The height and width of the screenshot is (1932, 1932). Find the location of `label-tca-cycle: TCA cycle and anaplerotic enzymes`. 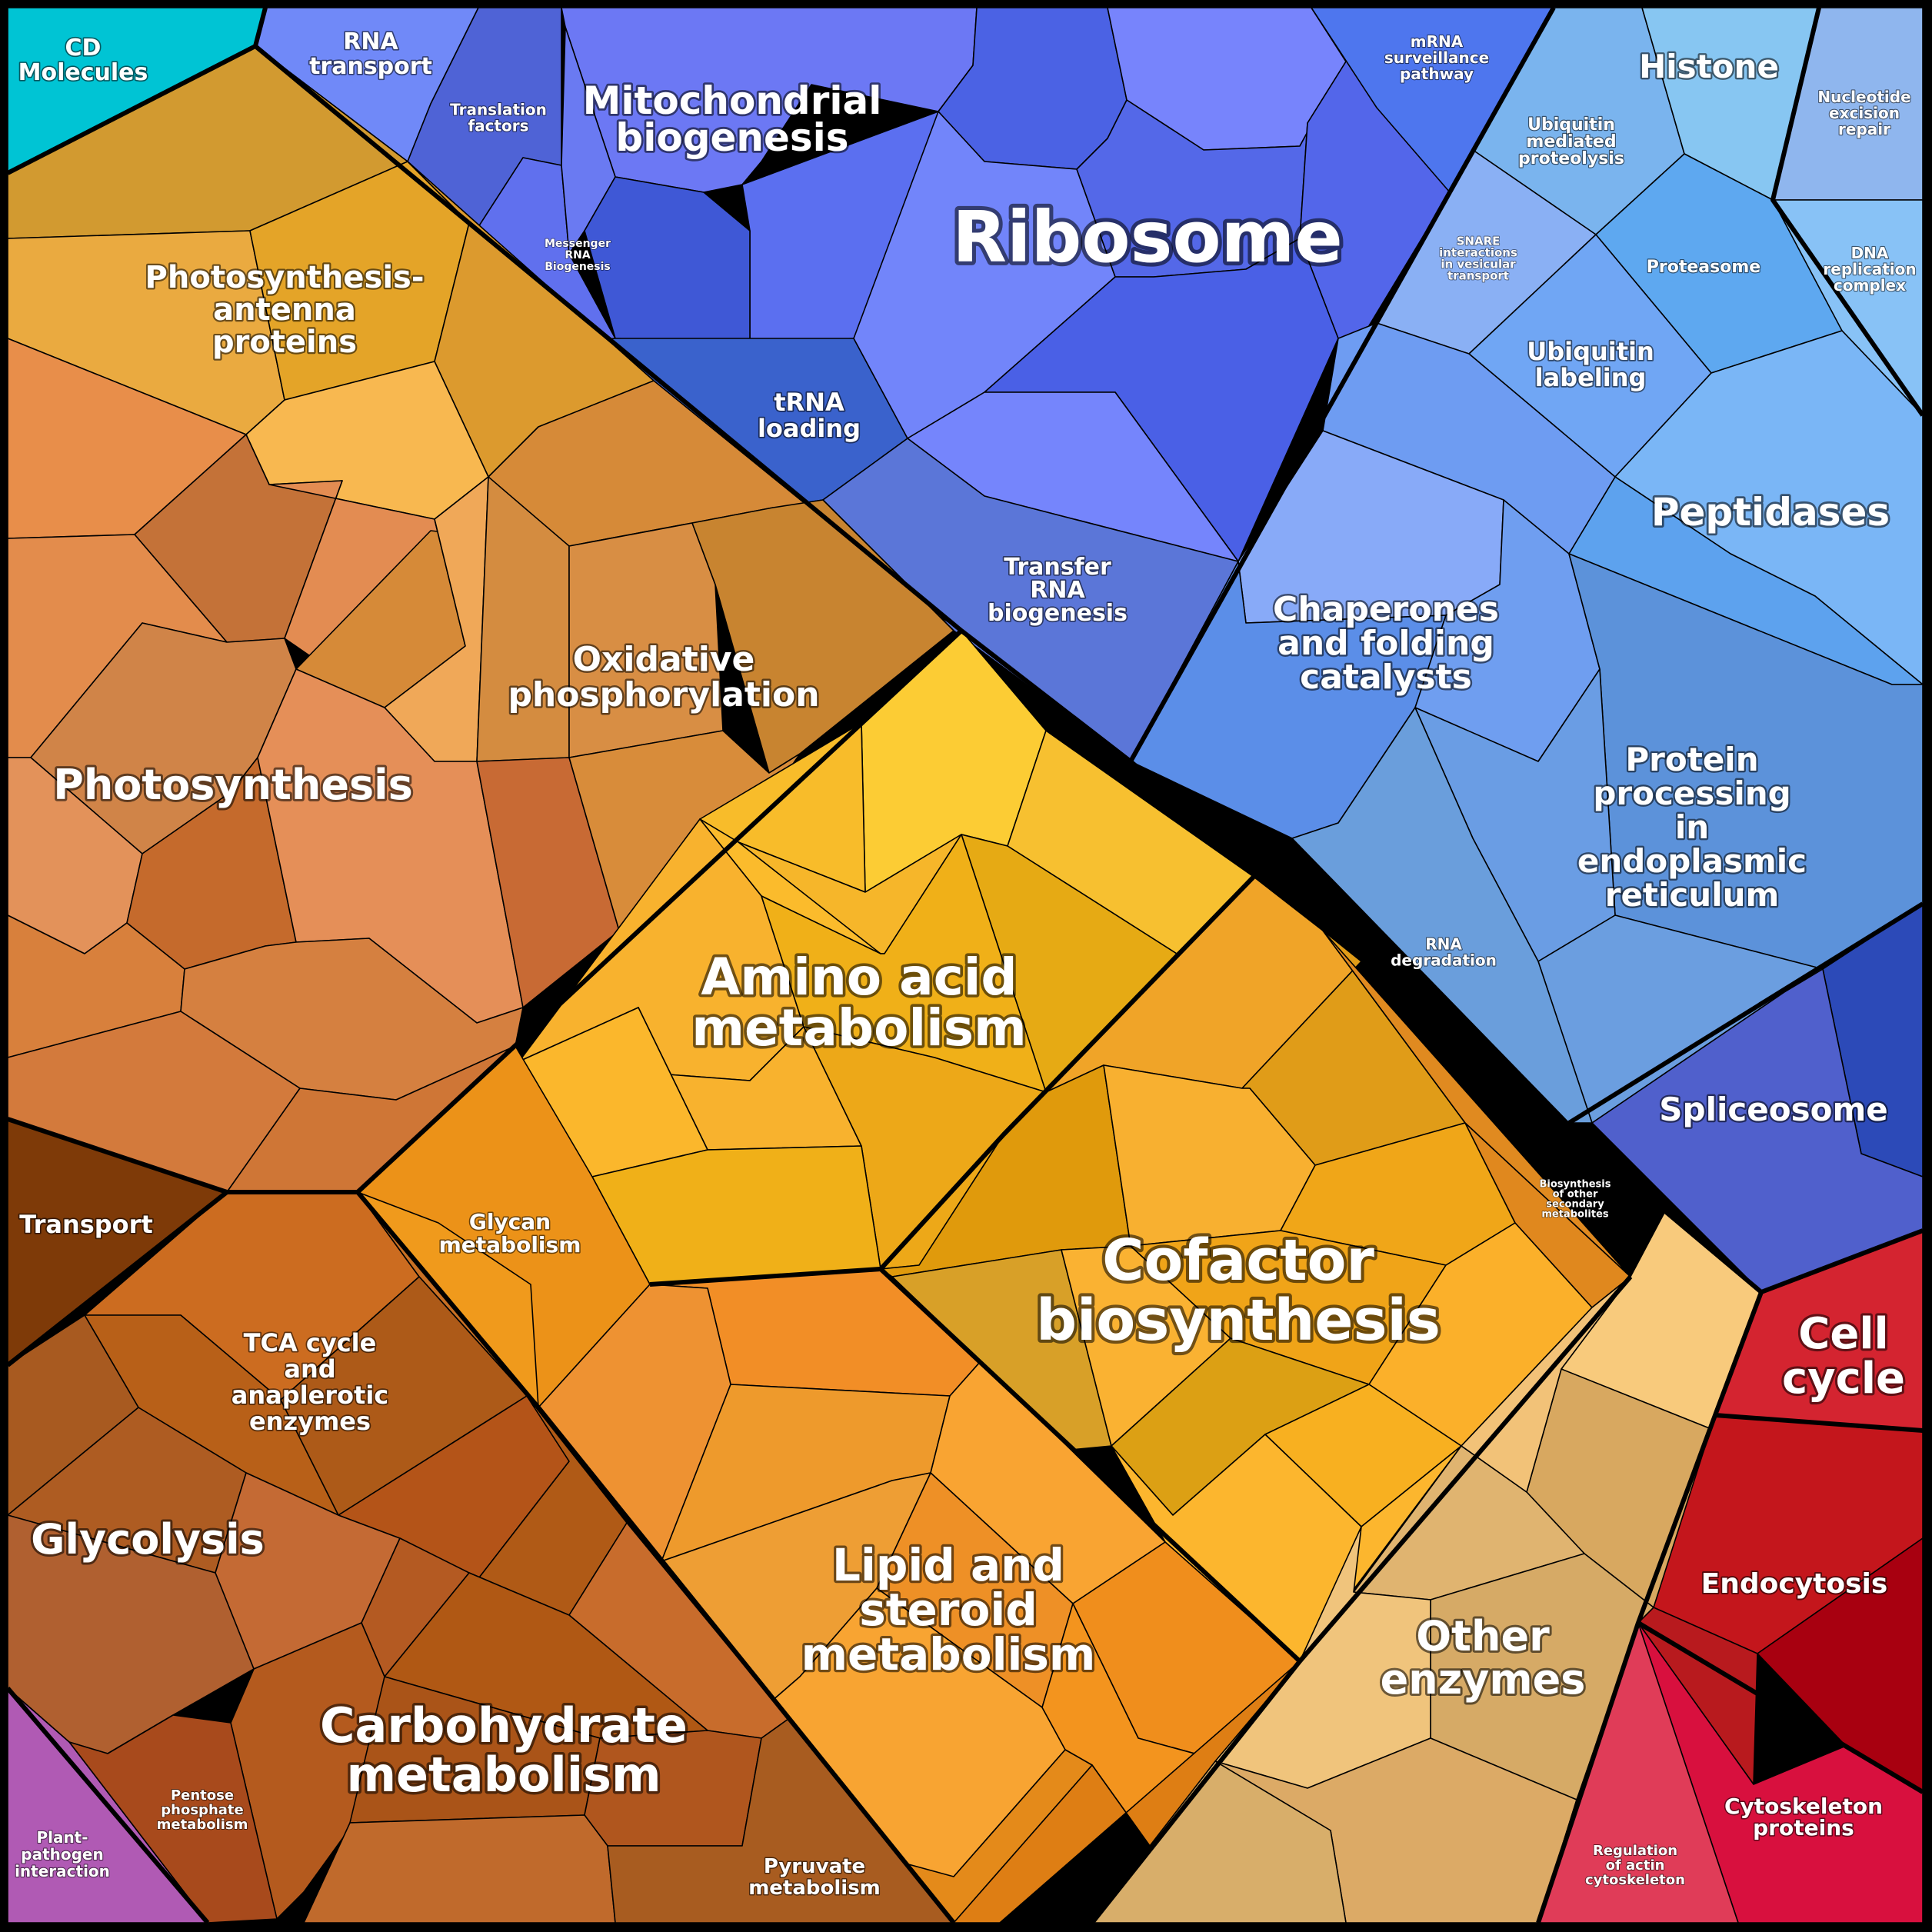

label-tca-cycle: TCA cycle and anaplerotic enzymes is located at coordinates (310, 1382).